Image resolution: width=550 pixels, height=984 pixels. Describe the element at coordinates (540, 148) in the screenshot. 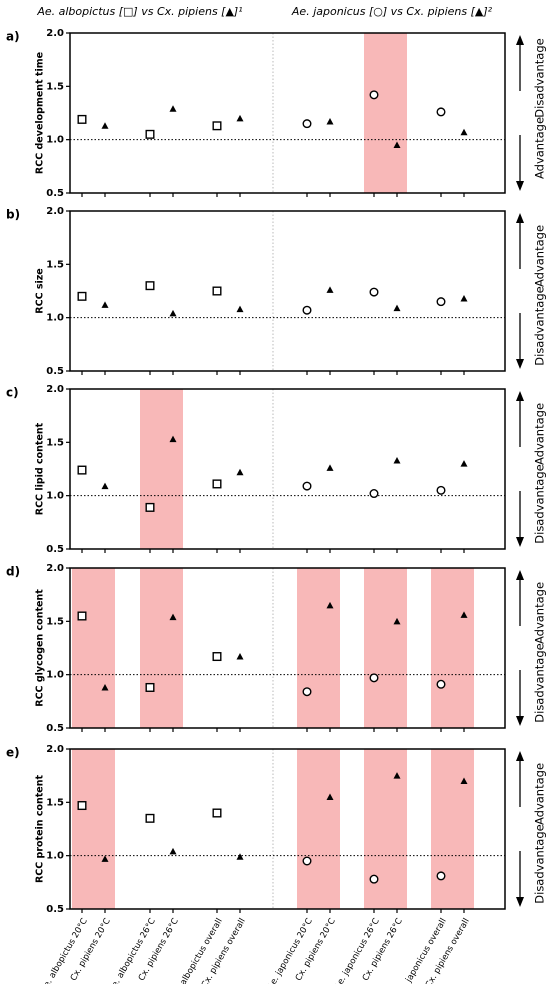

I see `side-label-bottom: Advantage` at that location.